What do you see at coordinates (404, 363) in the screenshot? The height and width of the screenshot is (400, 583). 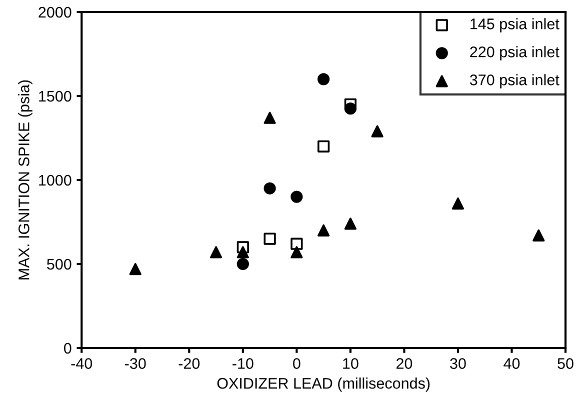 I see `x-tick-label: 20` at bounding box center [404, 363].